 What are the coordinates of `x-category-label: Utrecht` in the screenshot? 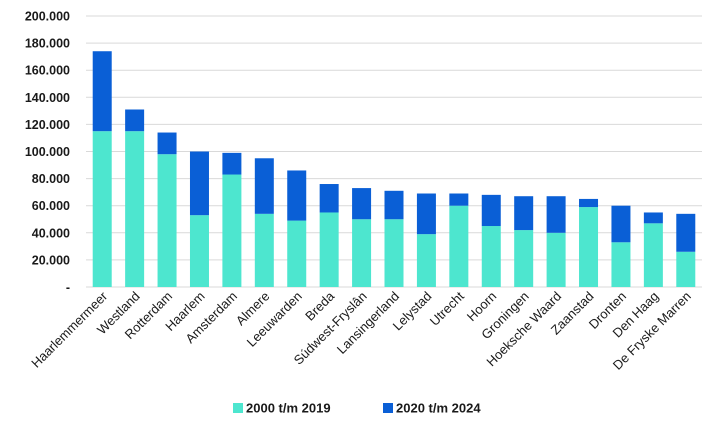 It's located at (447, 308).